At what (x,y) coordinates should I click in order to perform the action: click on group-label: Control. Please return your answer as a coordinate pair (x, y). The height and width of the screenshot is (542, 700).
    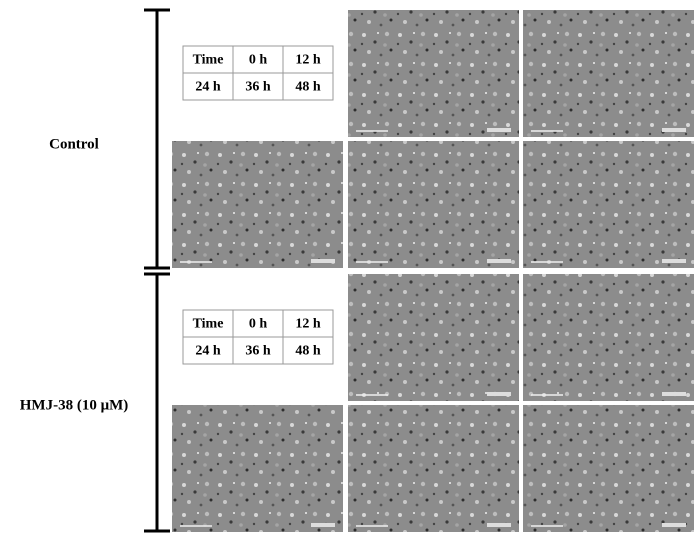
    Looking at the image, I should click on (74, 144).